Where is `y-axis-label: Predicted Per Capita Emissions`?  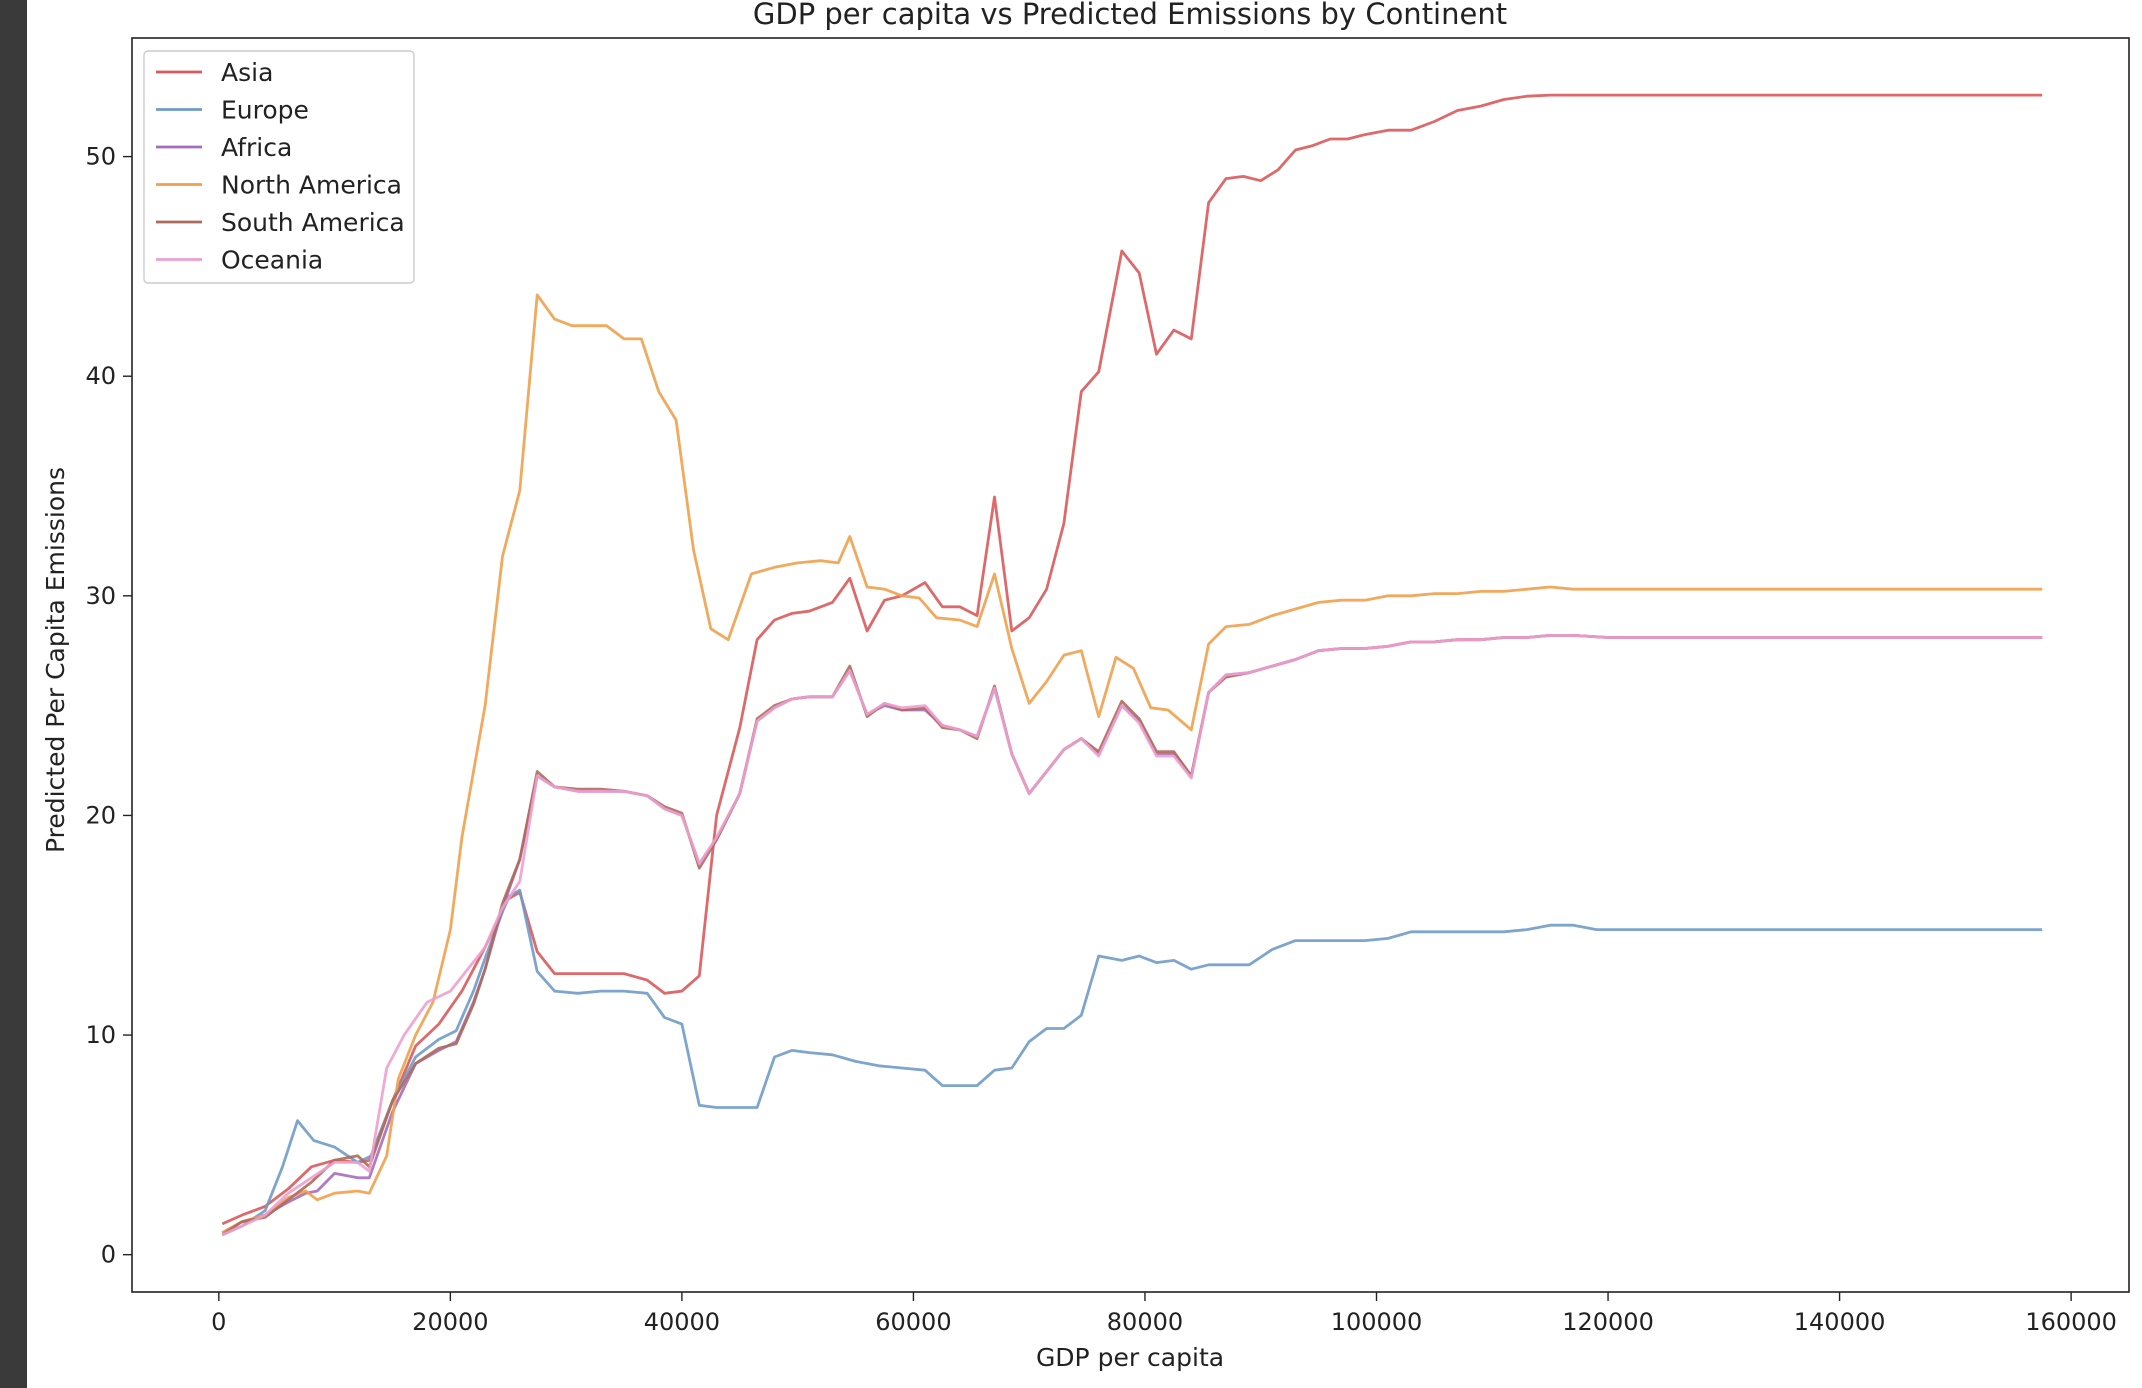 y-axis-label: Predicted Per Capita Emissions is located at coordinates (55, 660).